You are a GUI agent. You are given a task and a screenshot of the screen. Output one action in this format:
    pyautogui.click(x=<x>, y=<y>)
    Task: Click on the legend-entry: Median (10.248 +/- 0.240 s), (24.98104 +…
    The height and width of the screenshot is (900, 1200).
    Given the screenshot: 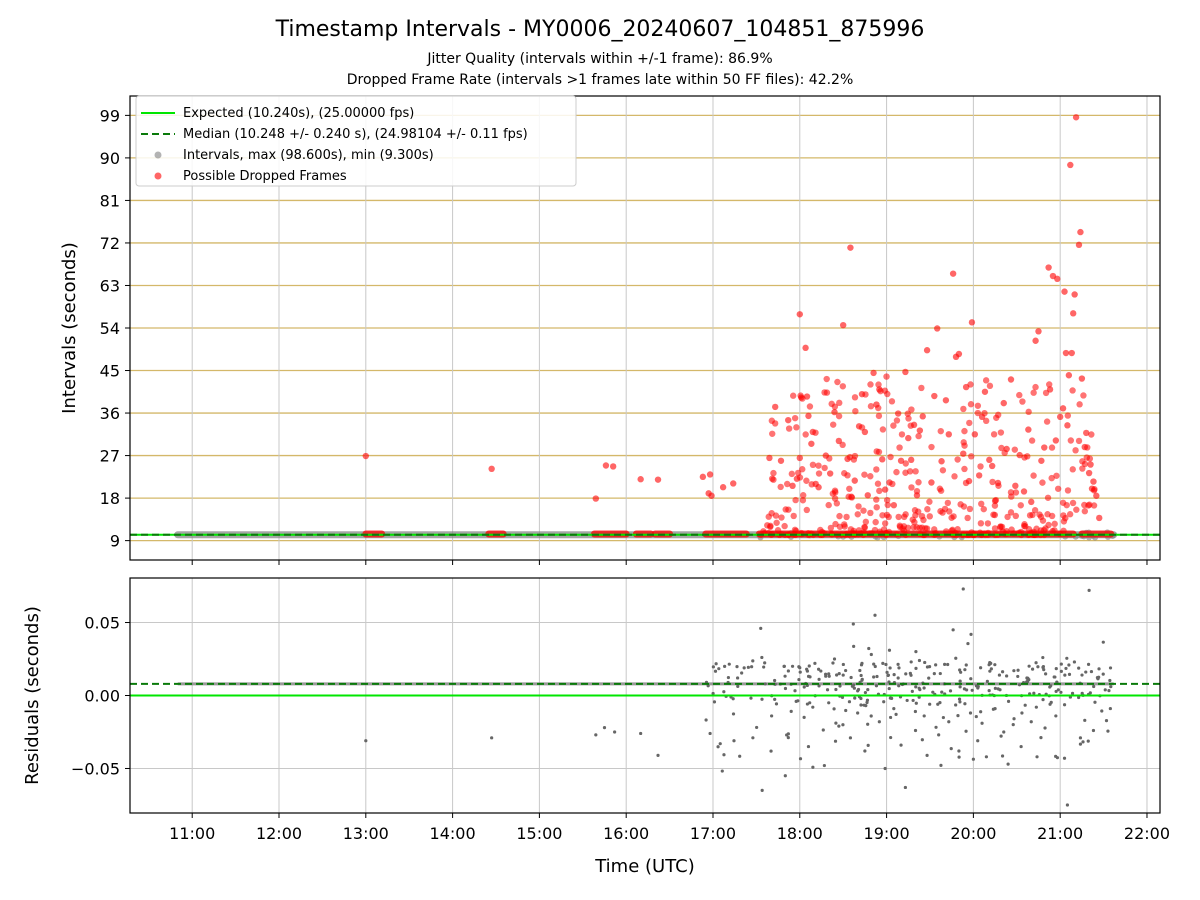 What is the action you would take?
    pyautogui.click(x=355, y=134)
    